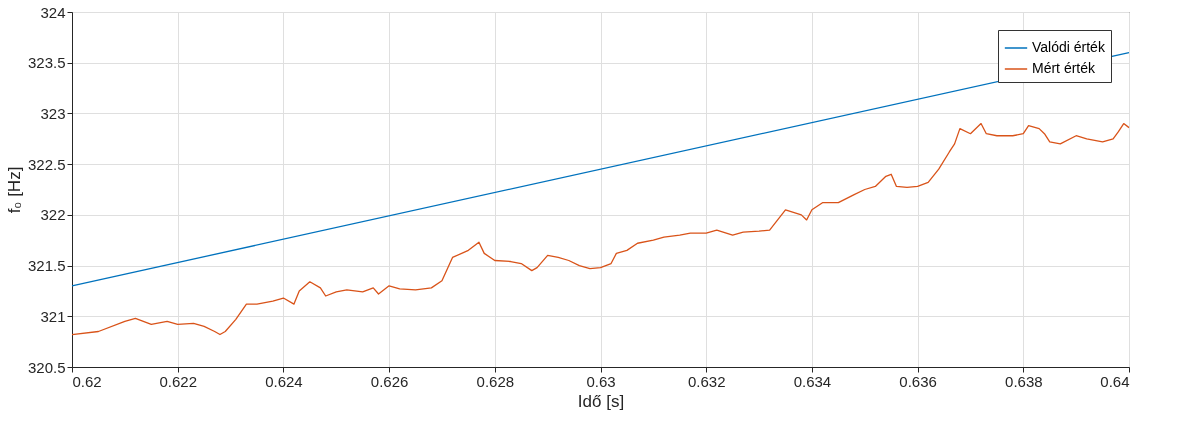 The image size is (1201, 434). I want to click on y-tick-label: 323.5, so click(46, 63).